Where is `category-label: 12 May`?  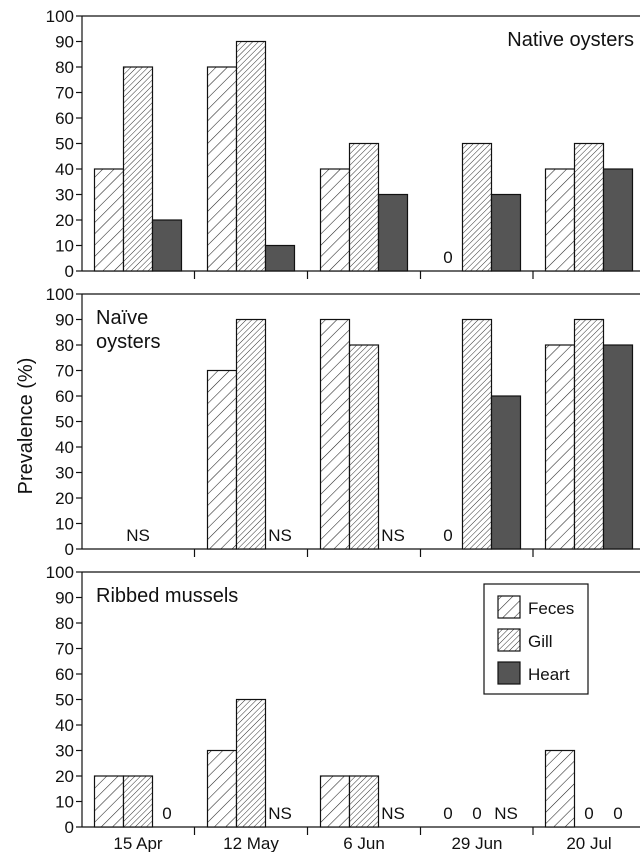
category-label: 12 May is located at coordinates (251, 843).